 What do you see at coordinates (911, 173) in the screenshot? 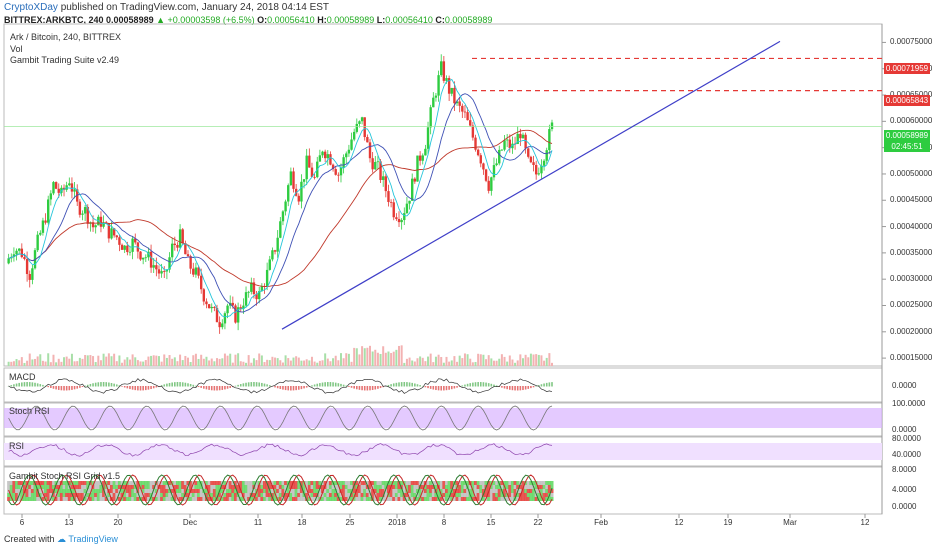
I see `y-tick-label: 0.00050000` at bounding box center [911, 173].